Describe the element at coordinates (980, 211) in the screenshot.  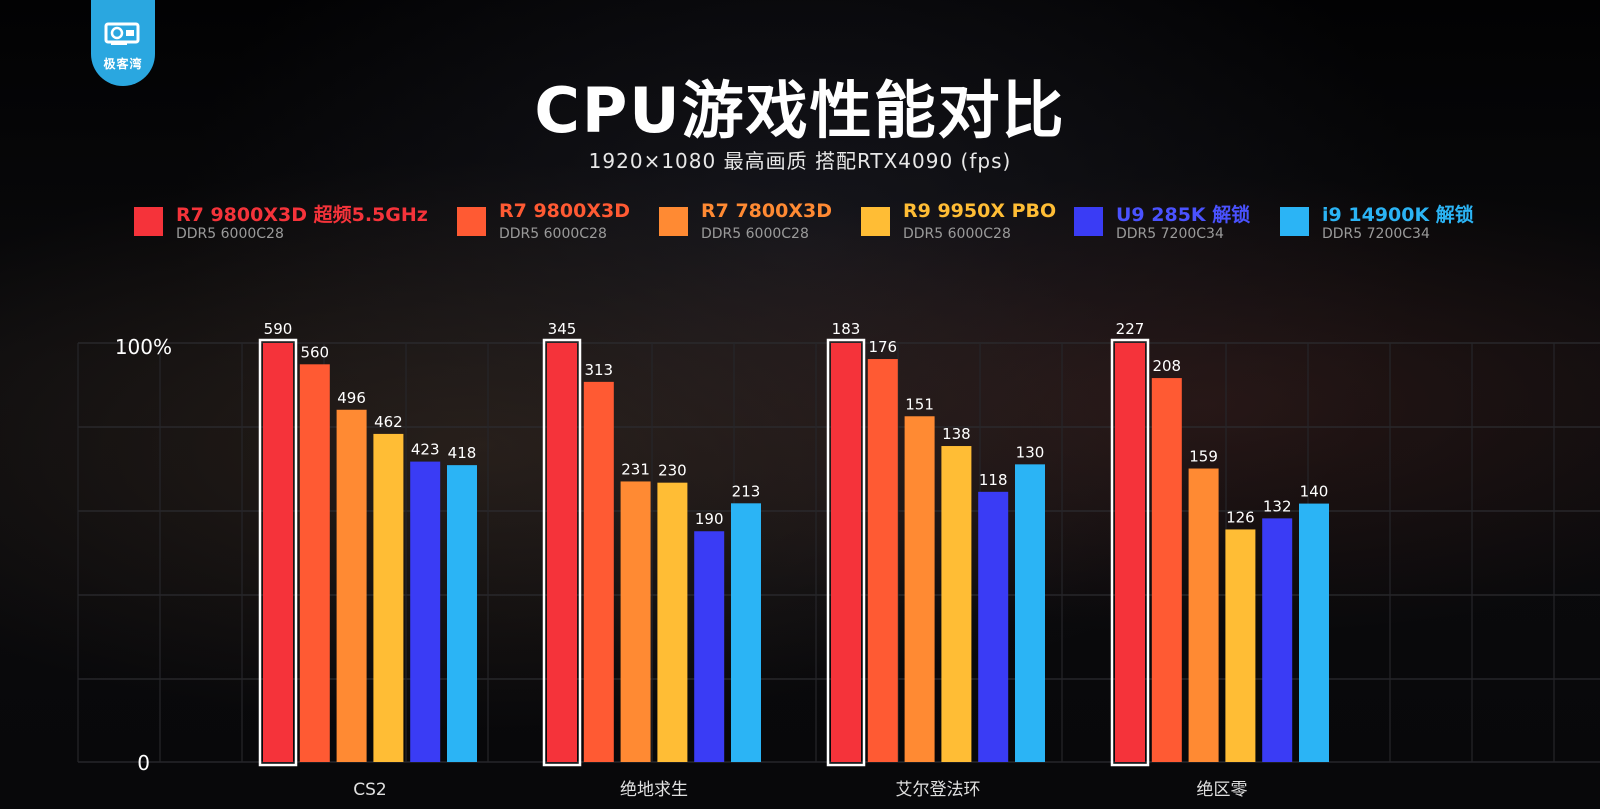
I see `legend-name: R9 9950X PBO` at that location.